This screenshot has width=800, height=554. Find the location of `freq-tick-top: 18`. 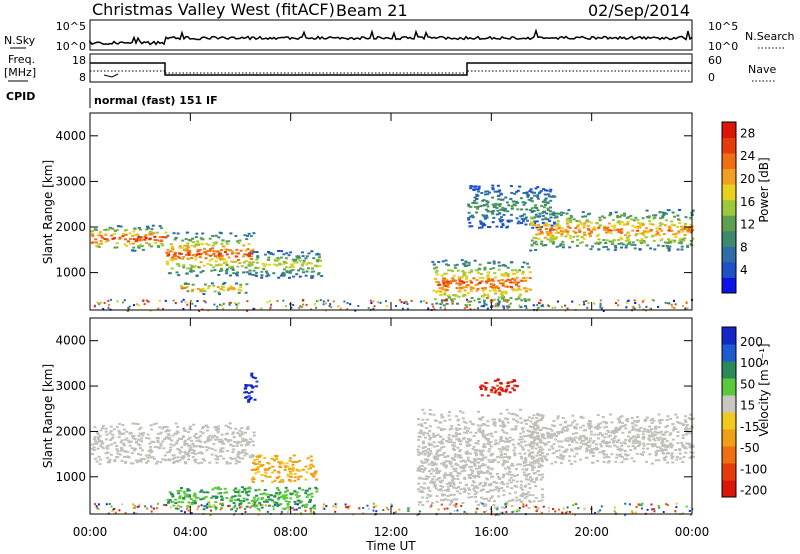

freq-tick-top: 18 is located at coordinates (79, 60).